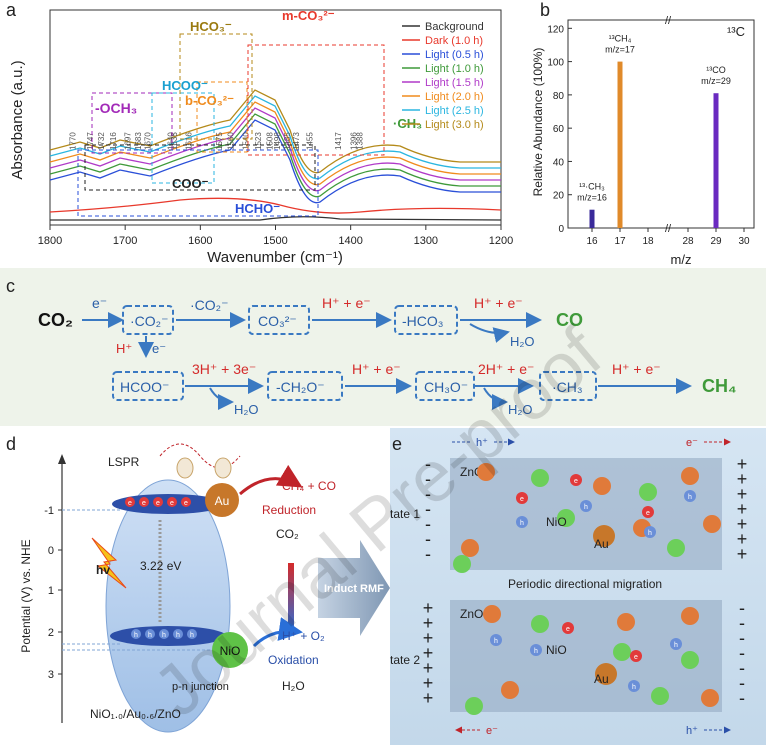  Describe the element at coordinates (51, 675) in the screenshot. I see `band-ytick: 3` at that location.